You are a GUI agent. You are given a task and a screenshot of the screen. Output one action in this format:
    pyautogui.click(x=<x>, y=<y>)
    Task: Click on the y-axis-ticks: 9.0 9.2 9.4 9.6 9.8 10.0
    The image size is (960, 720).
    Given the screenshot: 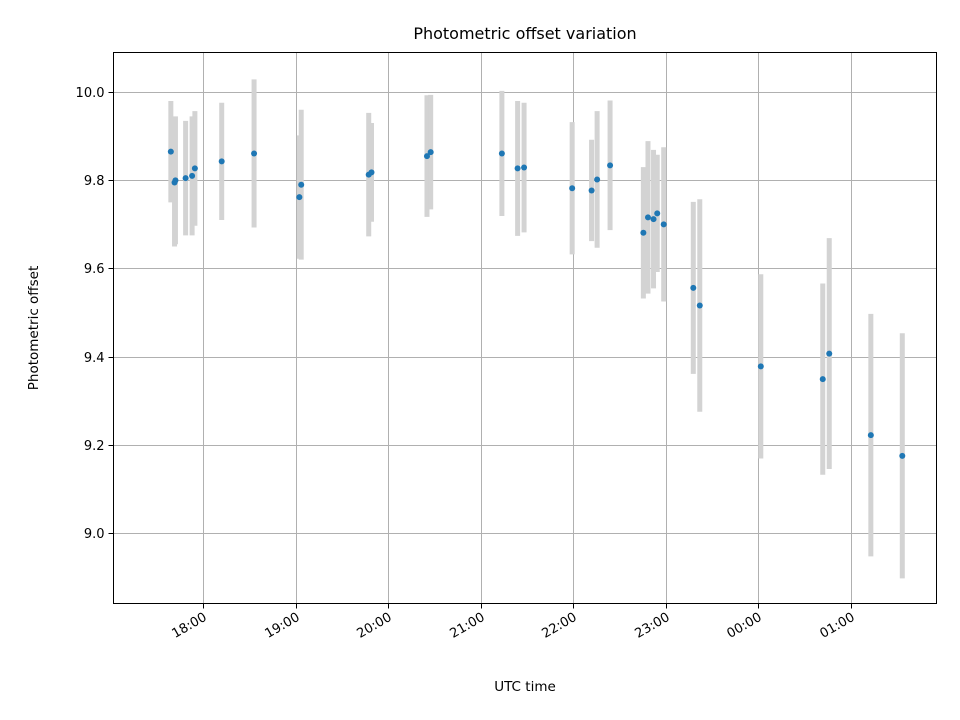 What is the action you would take?
    pyautogui.click(x=95, y=314)
    